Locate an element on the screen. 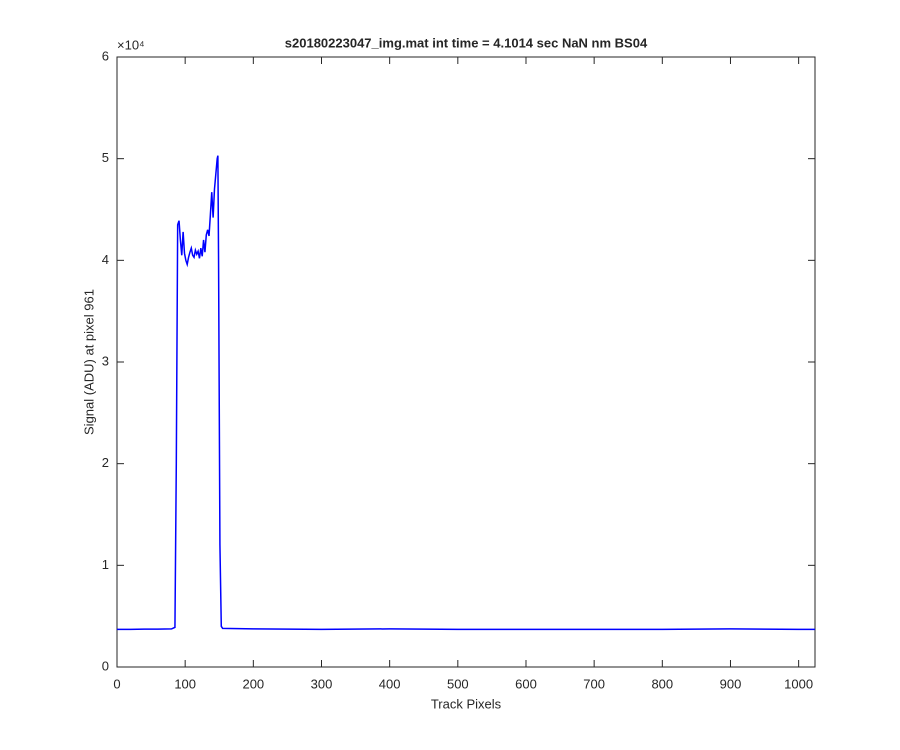 Image resolution: width=900 pixels, height=750 pixels. y-multiplier: ×10⁴ is located at coordinates (131, 44).